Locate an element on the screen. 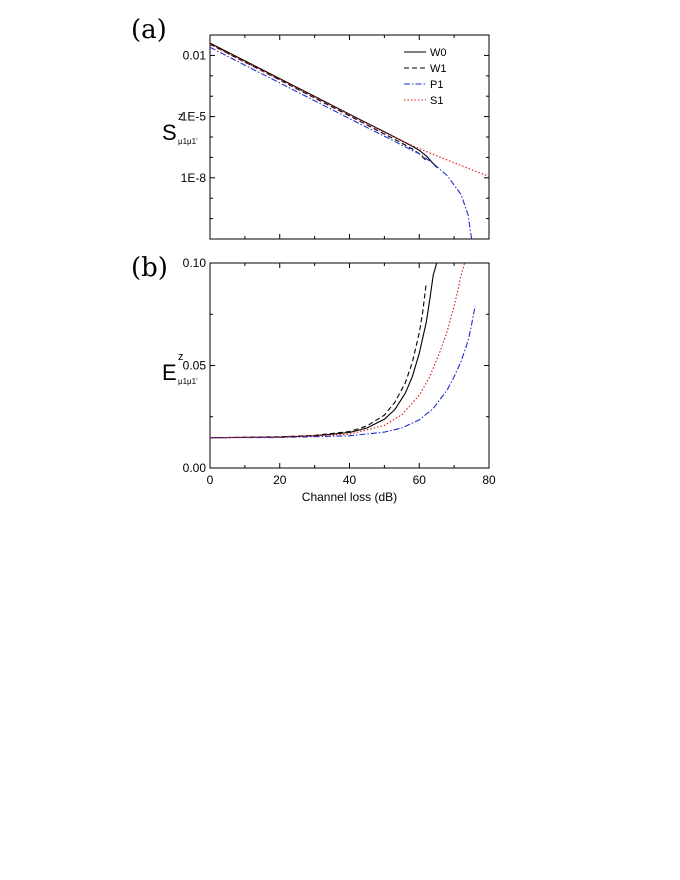 This screenshot has width=680, height=880. panel-a-series is located at coordinates (349, 141).